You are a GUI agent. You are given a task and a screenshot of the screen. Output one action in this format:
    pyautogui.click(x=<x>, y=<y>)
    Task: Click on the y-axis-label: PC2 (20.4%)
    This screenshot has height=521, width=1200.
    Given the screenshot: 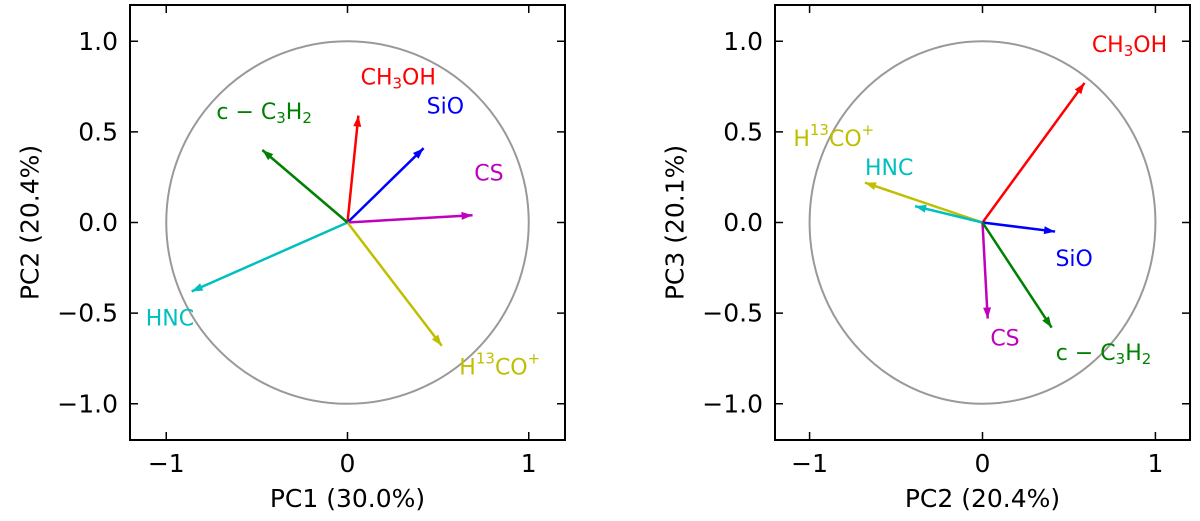 What is the action you would take?
    pyautogui.click(x=30, y=222)
    